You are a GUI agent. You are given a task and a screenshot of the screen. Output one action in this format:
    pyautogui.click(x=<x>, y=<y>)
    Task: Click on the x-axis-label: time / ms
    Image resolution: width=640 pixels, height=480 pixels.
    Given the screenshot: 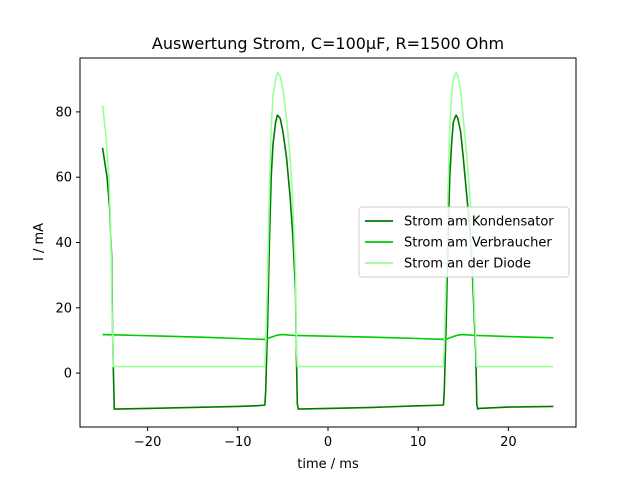 What is the action you would take?
    pyautogui.click(x=328, y=464)
    